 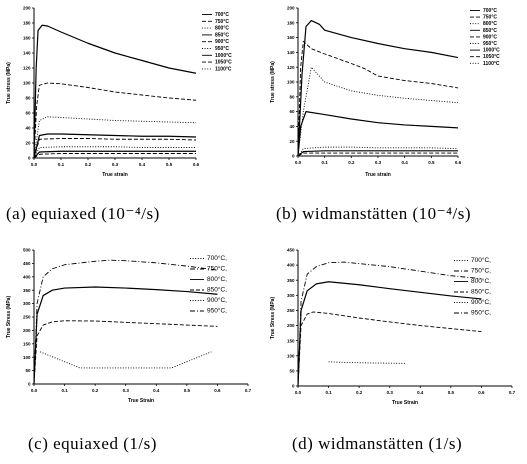 What do you see at coordinates (490, 24) in the screenshot?
I see `legend-label: 800°C` at bounding box center [490, 24].